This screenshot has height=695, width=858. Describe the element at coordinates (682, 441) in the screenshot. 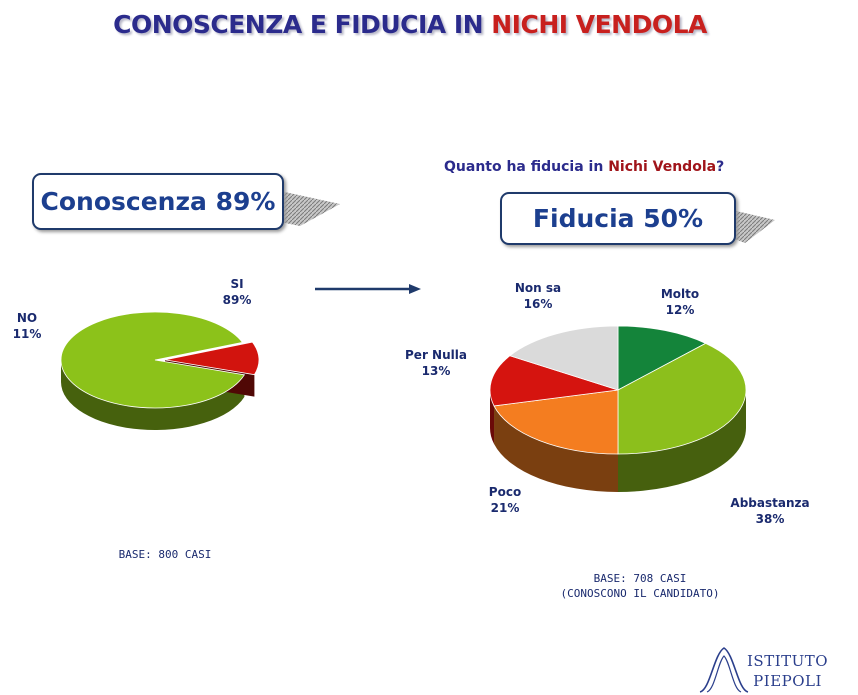

I see `pie-wall-abbastanza` at that location.